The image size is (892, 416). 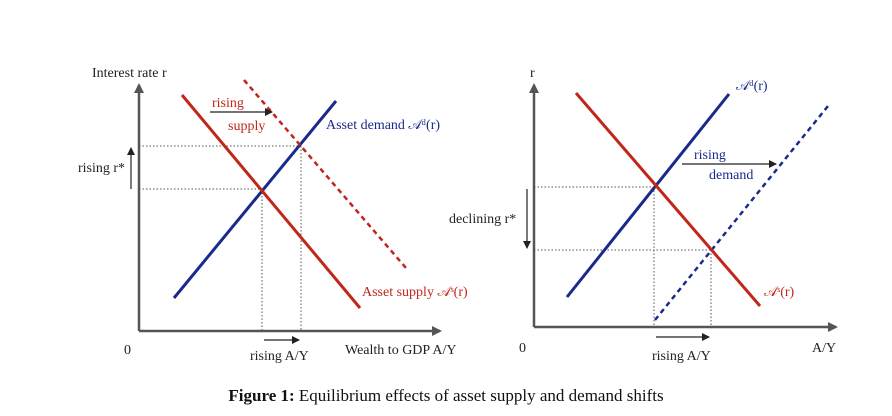 I want to click on right-shift-label-line2: demand, so click(x=731, y=175).